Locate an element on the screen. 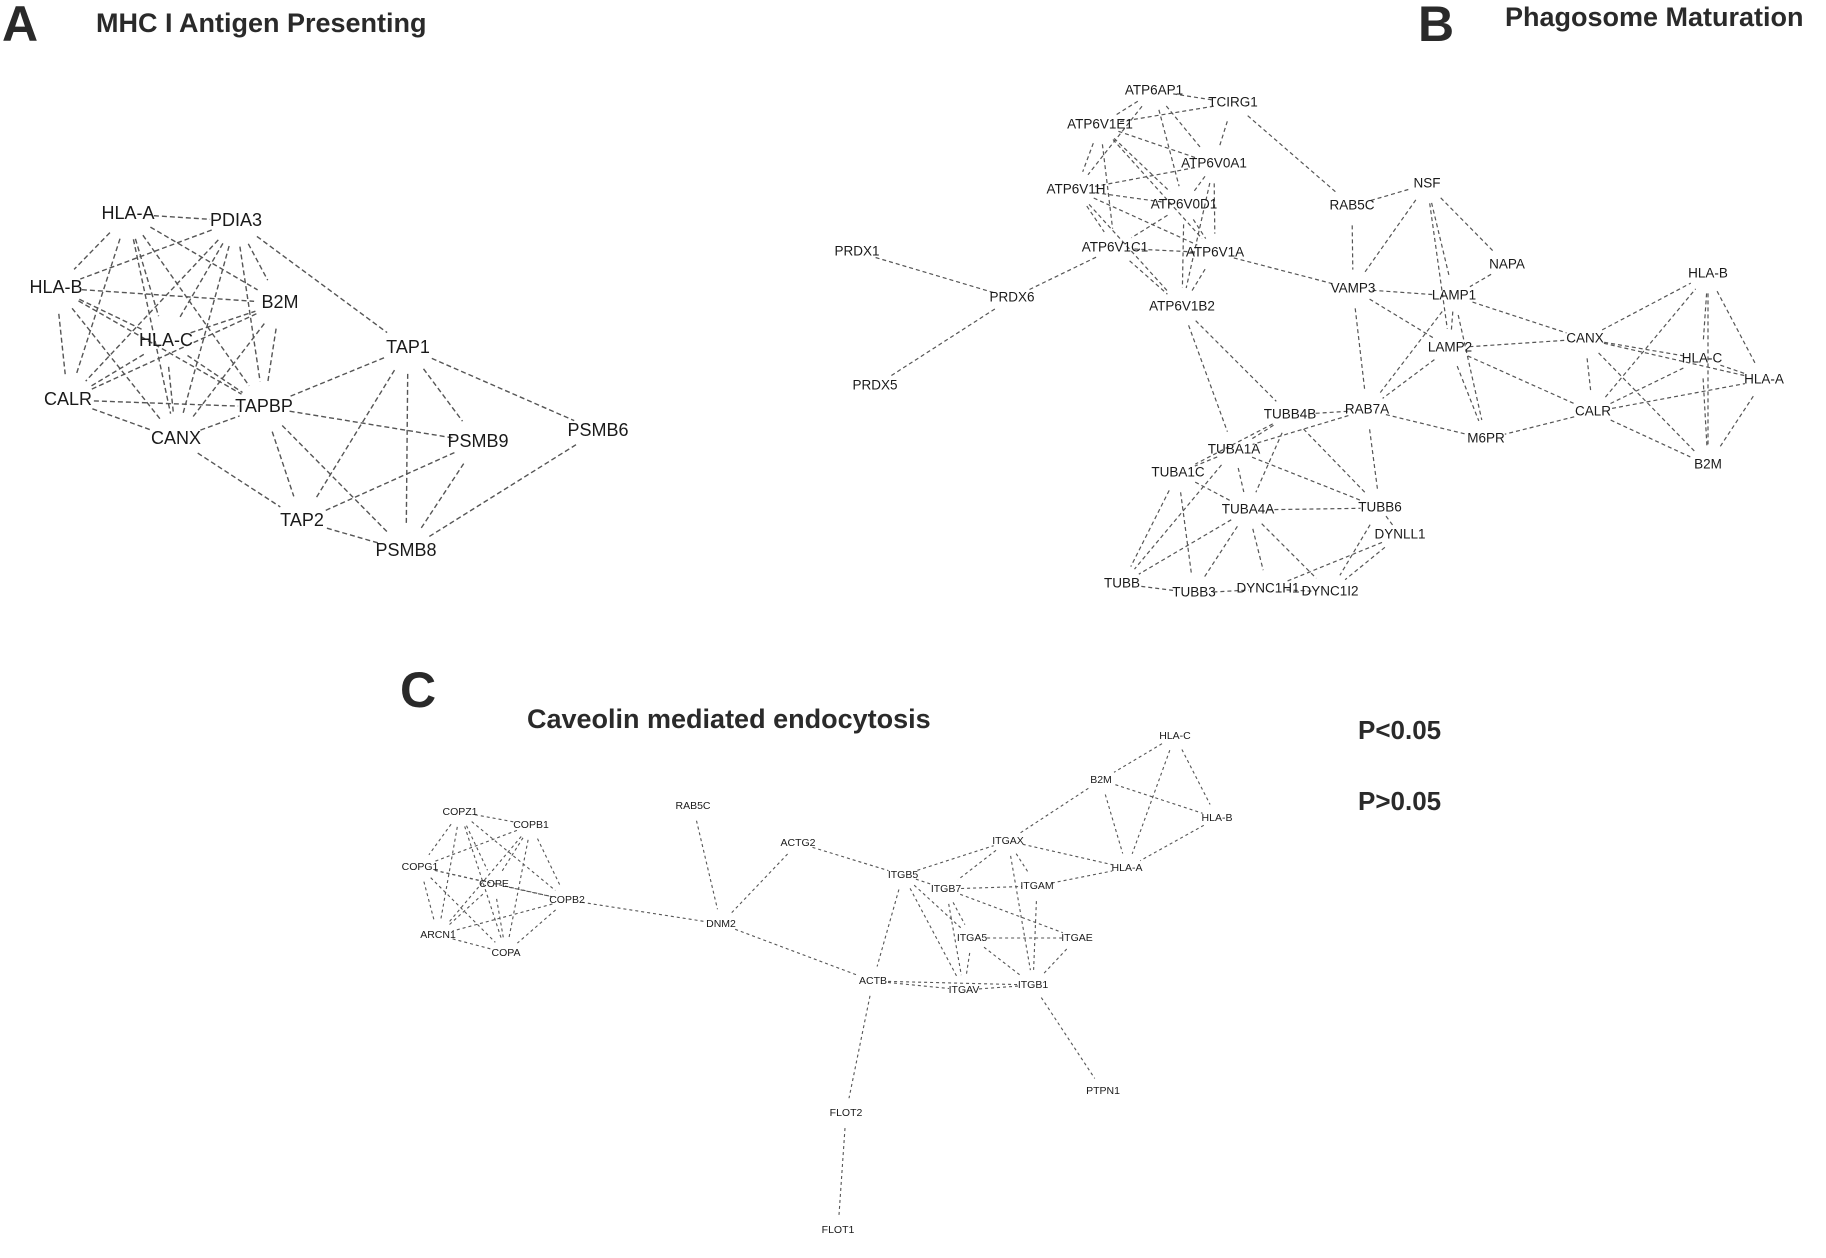 The height and width of the screenshot is (1258, 1826). edge-pdia3-tap1 is located at coordinates (322, 284).